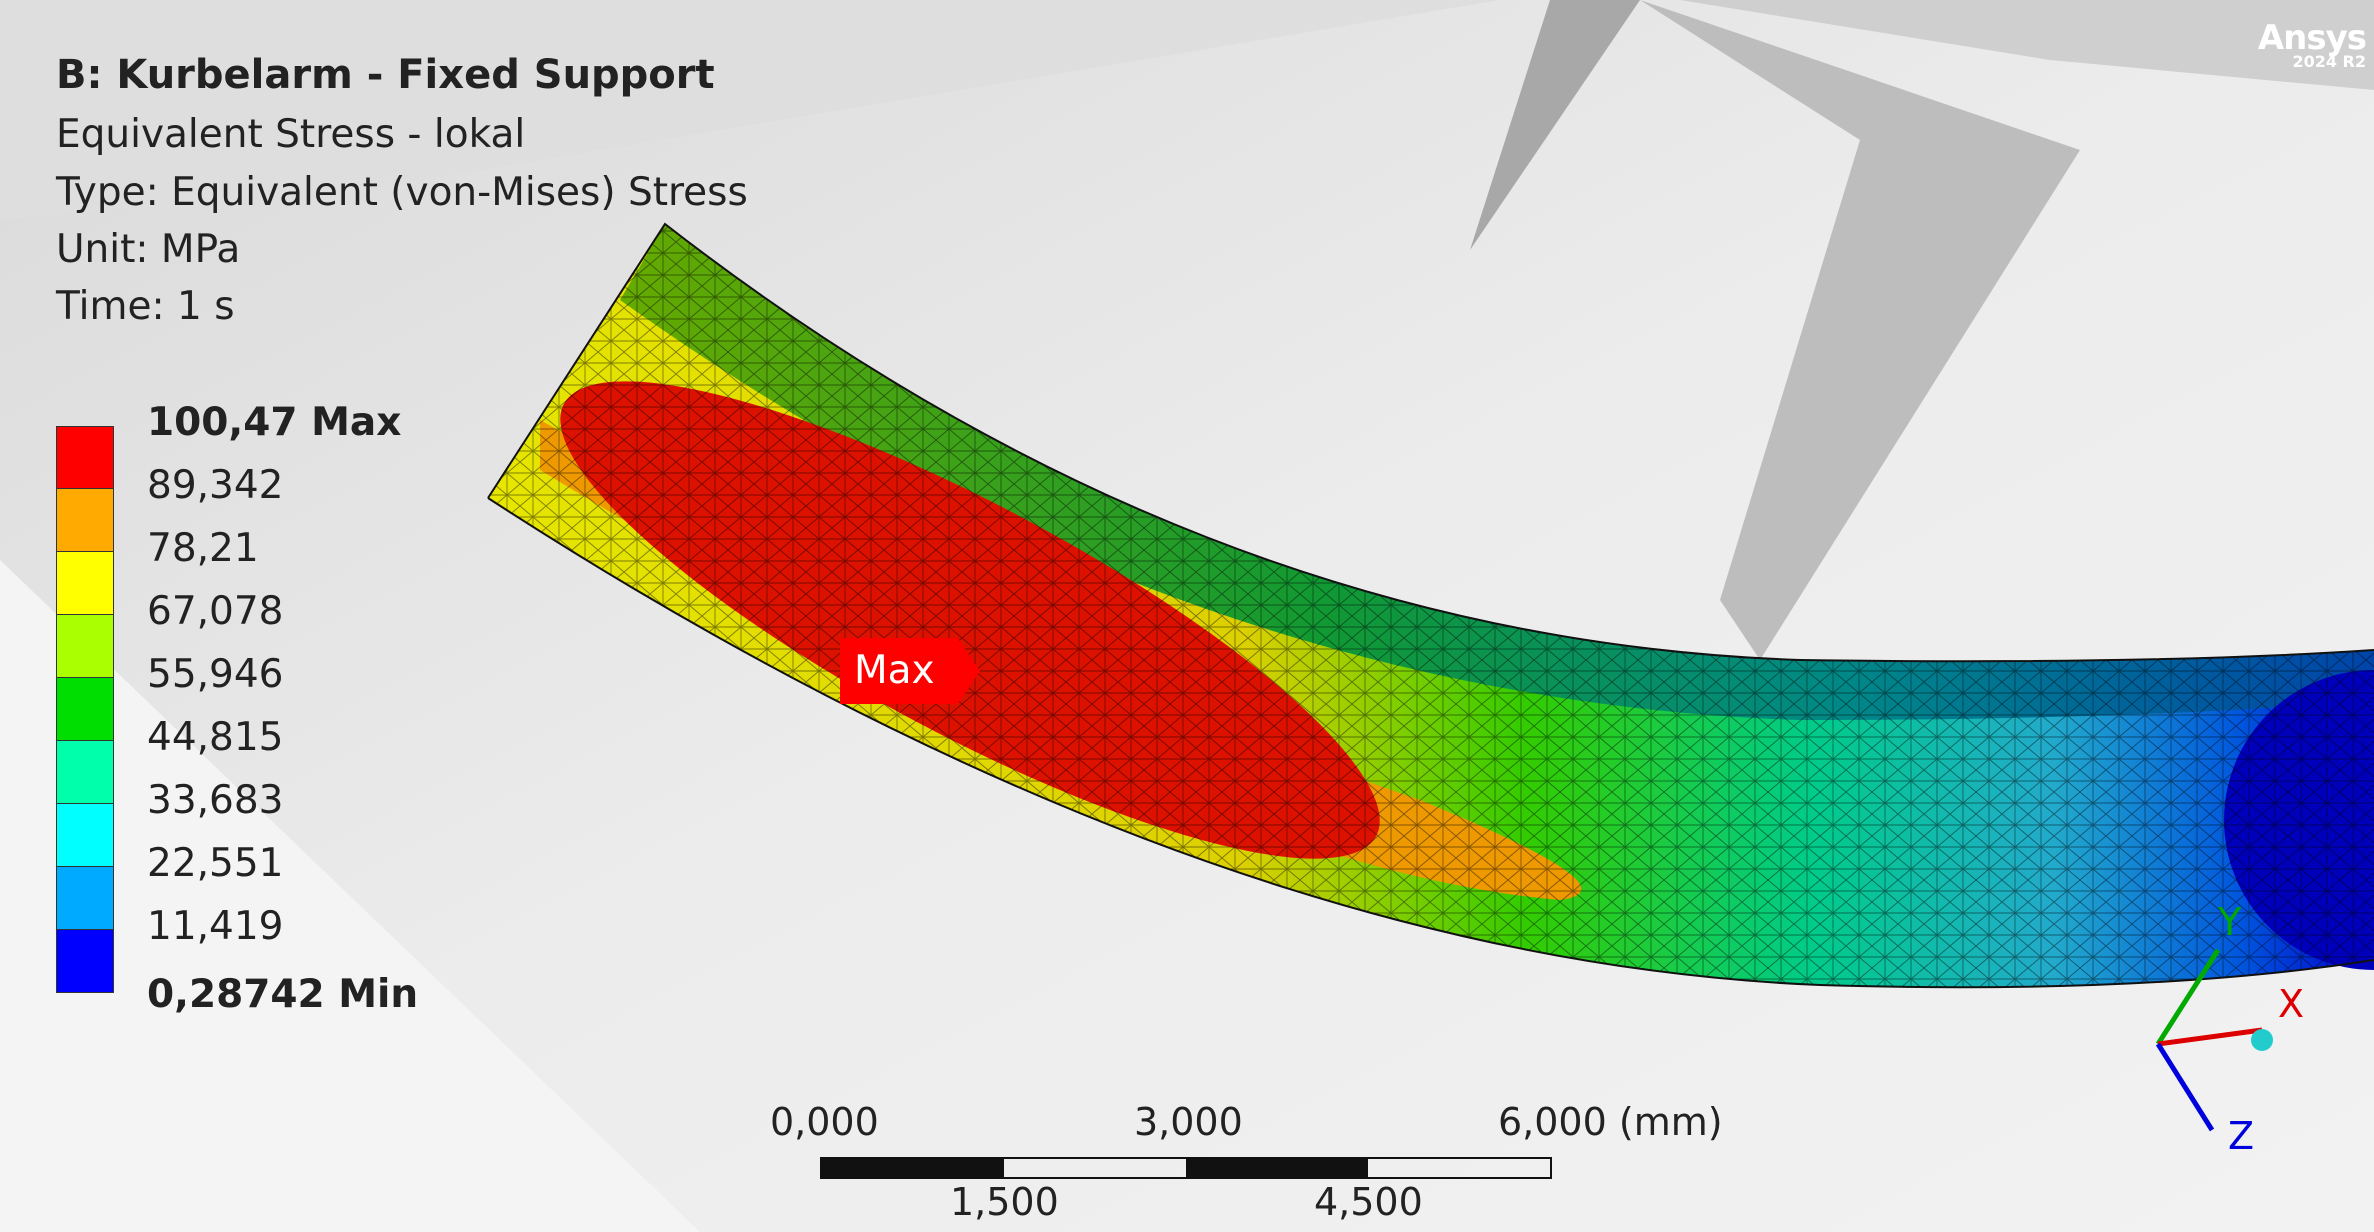 This screenshot has width=2374, height=1232. What do you see at coordinates (2210, 1037) in the screenshot?
I see `triad-x-axis` at bounding box center [2210, 1037].